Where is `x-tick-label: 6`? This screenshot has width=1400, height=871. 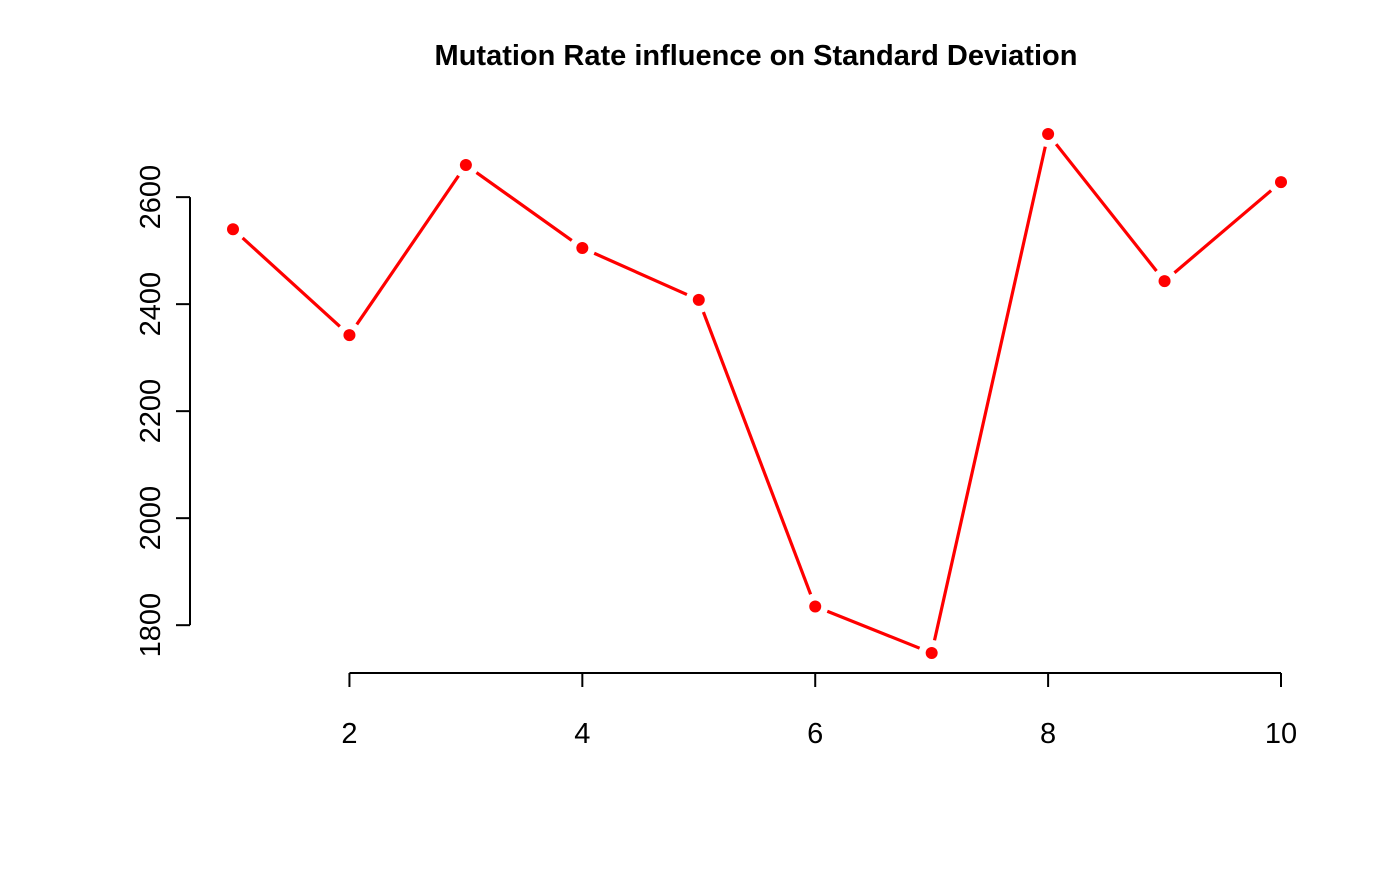 x-tick-label: 6 is located at coordinates (815, 734).